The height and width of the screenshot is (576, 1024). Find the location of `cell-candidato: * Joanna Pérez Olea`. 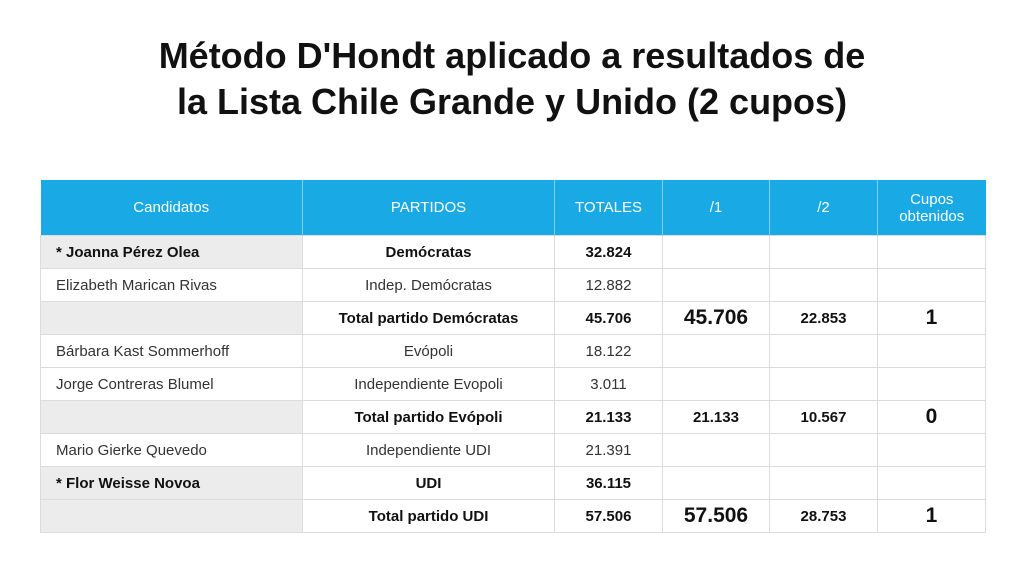

cell-candidato: * Joanna Pérez Olea is located at coordinates (171, 252).